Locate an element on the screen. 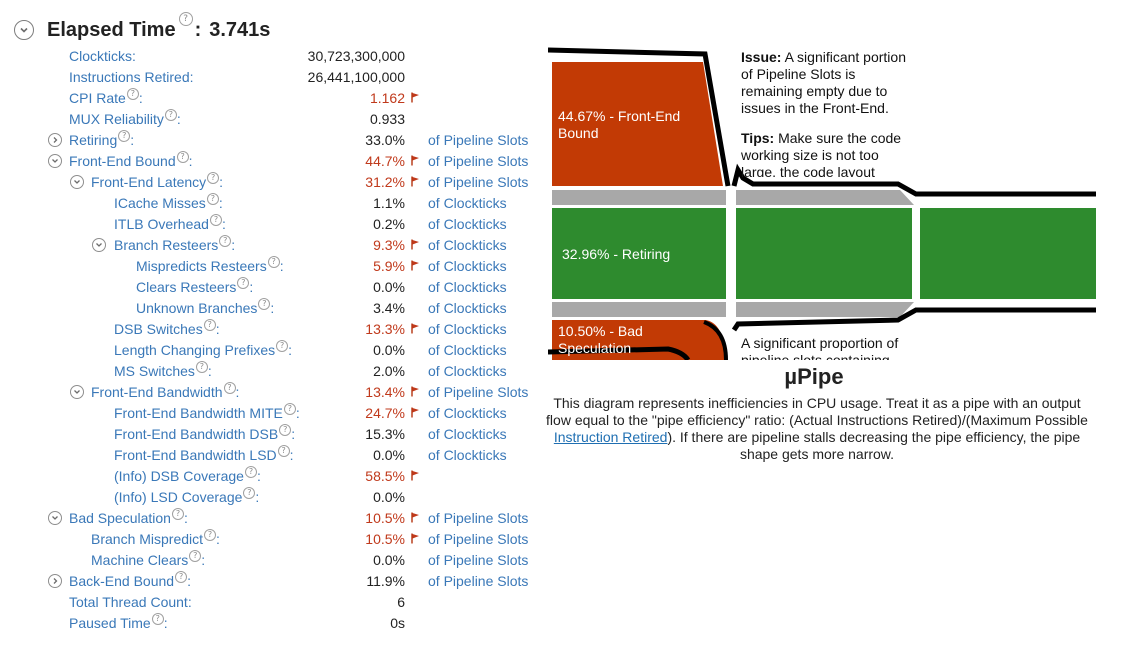  issue-label: Issue: is located at coordinates (761, 57).